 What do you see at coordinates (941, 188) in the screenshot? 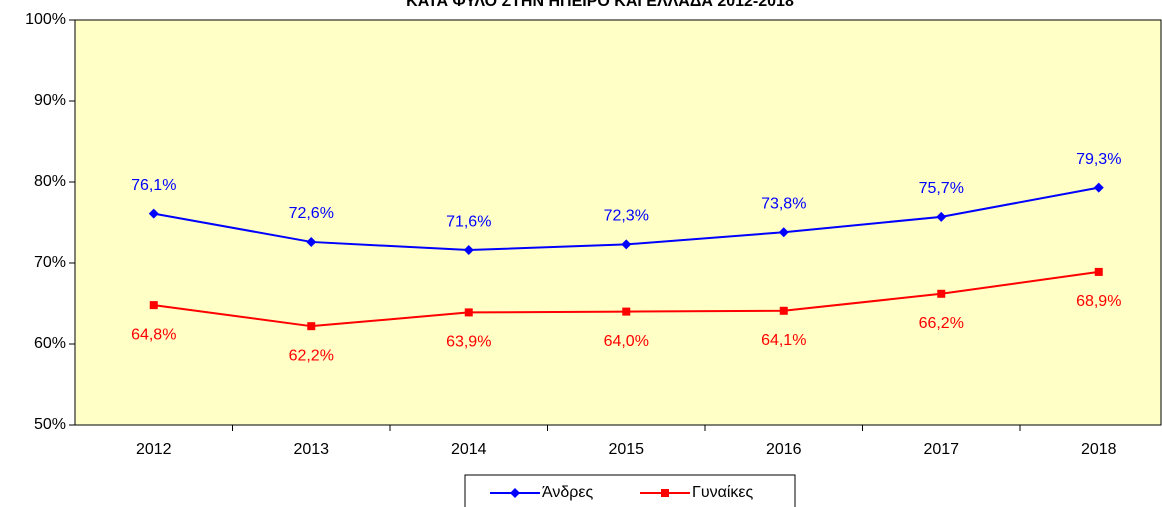
I see `data-label: 75,7%` at bounding box center [941, 188].